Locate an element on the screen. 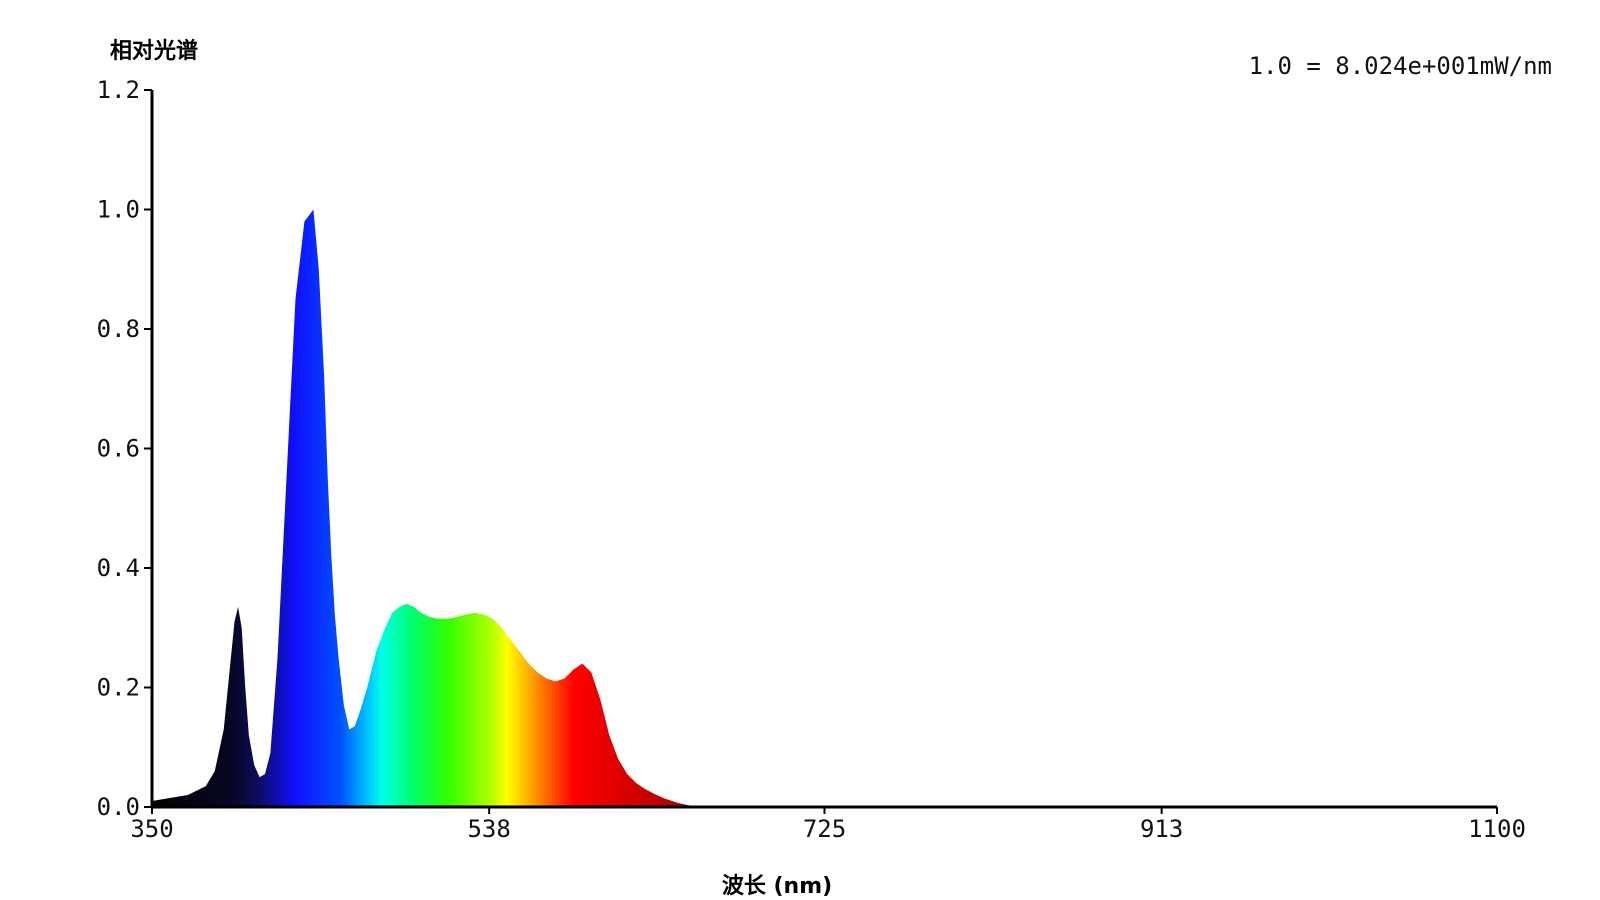 This screenshot has width=1600, height=900. y-tick-label: 0.2 is located at coordinates (118, 688).